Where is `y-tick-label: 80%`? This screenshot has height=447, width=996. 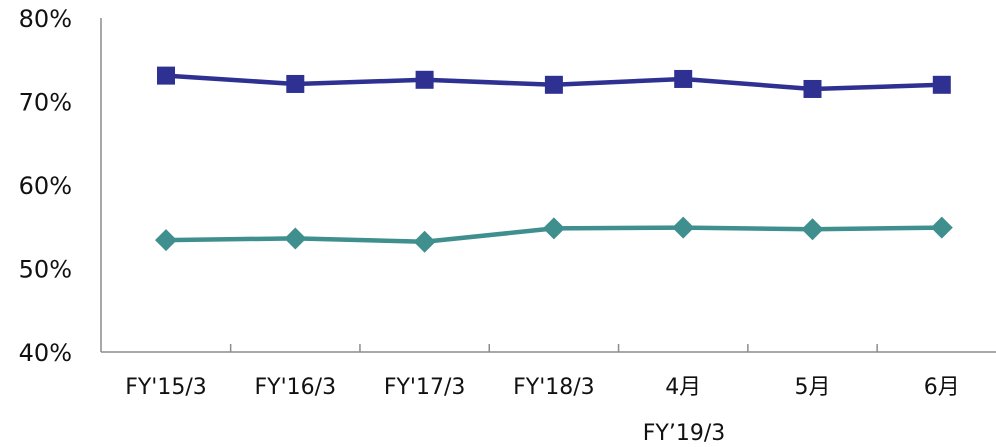
y-tick-label: 80% is located at coordinates (45, 19).